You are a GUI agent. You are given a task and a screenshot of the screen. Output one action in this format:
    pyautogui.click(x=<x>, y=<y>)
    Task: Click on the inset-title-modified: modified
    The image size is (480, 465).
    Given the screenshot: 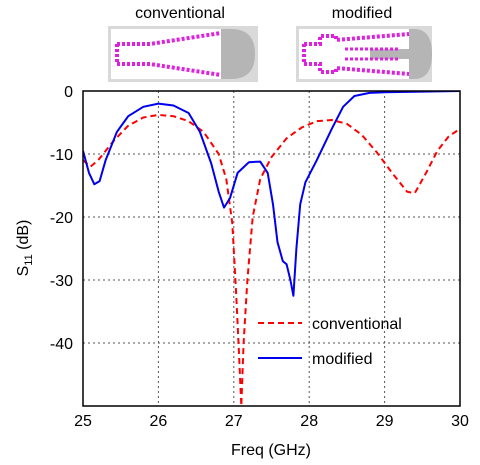 What is the action you would take?
    pyautogui.click(x=362, y=13)
    